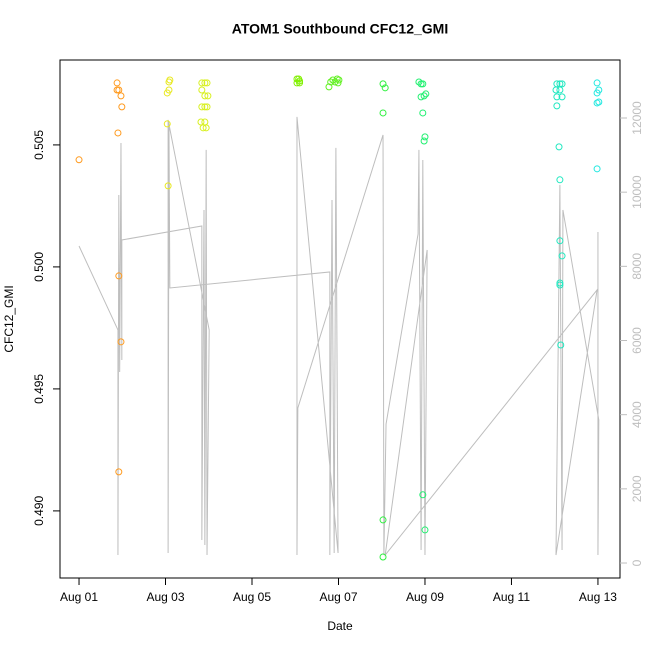 The width and height of the screenshot is (650, 650). I want to click on y-tick-label: 0.495, so click(39, 389).